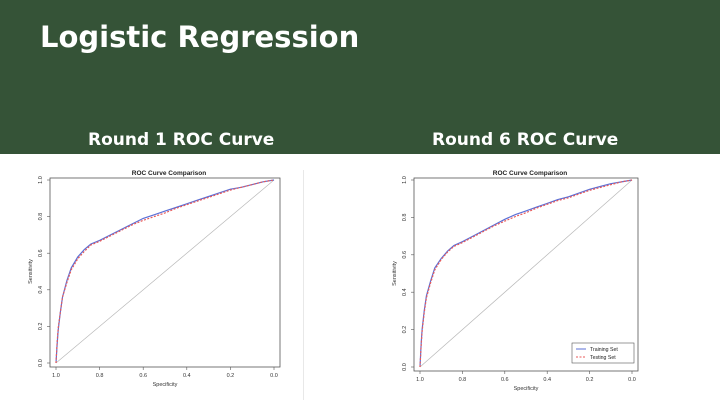 The height and width of the screenshot is (405, 720). What do you see at coordinates (525, 140) in the screenshot?
I see `round6-heading: Round 6 ROC Curve` at bounding box center [525, 140].